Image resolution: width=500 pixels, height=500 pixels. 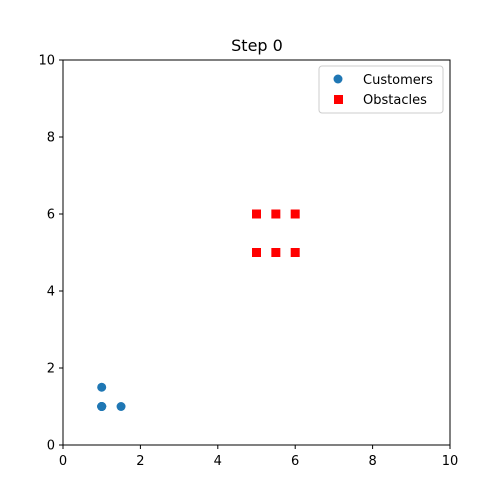 I want to click on y-tick-label: 4, so click(x=51, y=292).